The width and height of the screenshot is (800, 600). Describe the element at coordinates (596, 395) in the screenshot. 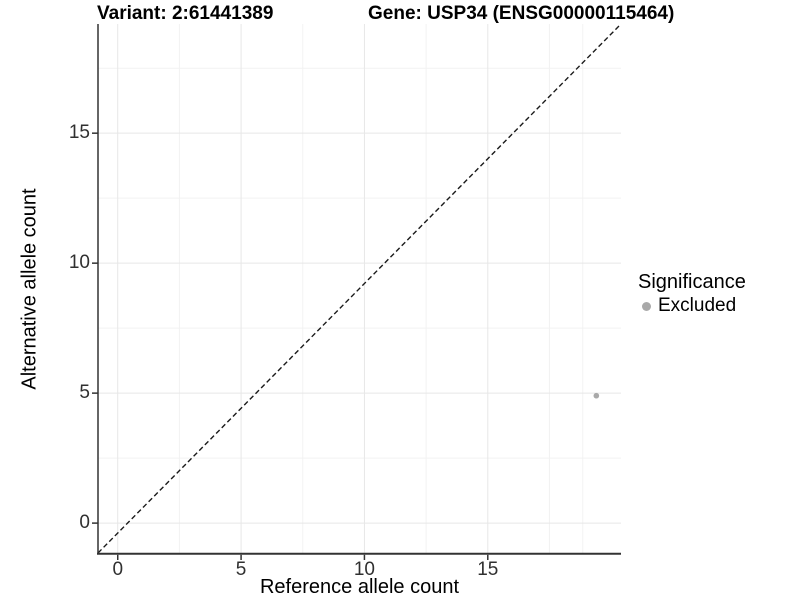

I see `data-point-excluded` at that location.